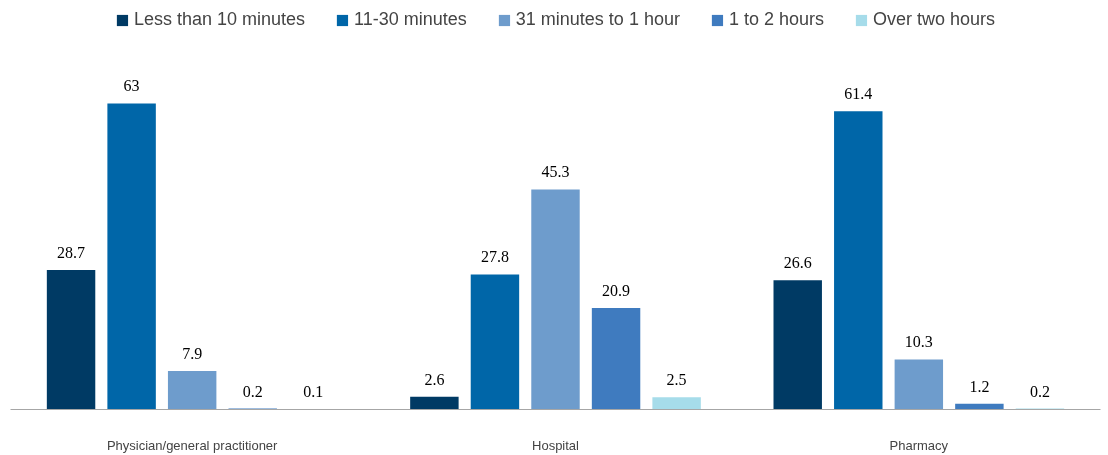 The height and width of the screenshot is (455, 1108). I want to click on data-label: 61.4, so click(858, 94).